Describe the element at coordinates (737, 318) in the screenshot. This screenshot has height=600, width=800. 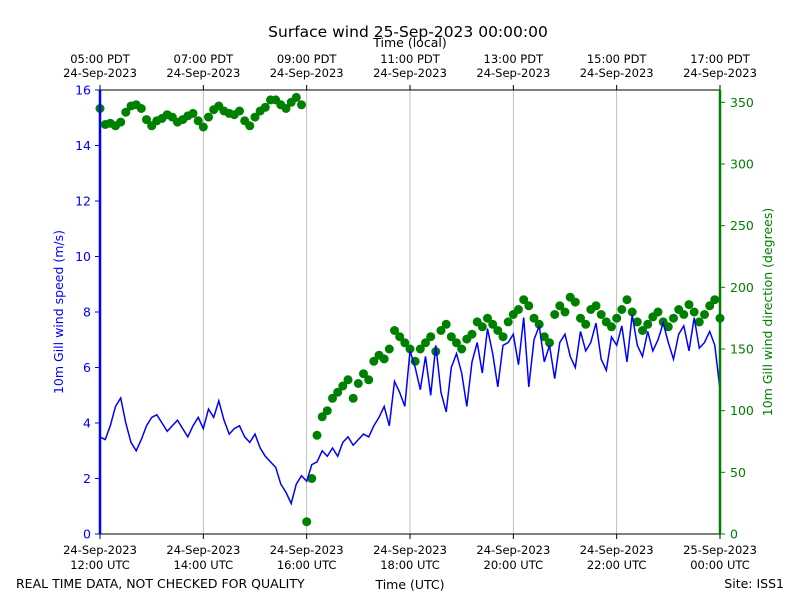
I see `right-axis-ticks: 0 50 100 150 200 250 300 350` at that location.